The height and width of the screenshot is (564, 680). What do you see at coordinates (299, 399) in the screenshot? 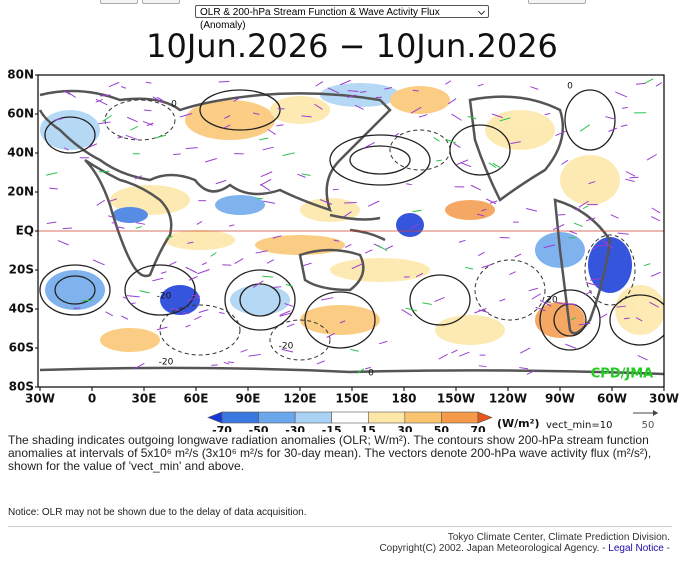
I see `lon-label: 120E` at bounding box center [299, 399].